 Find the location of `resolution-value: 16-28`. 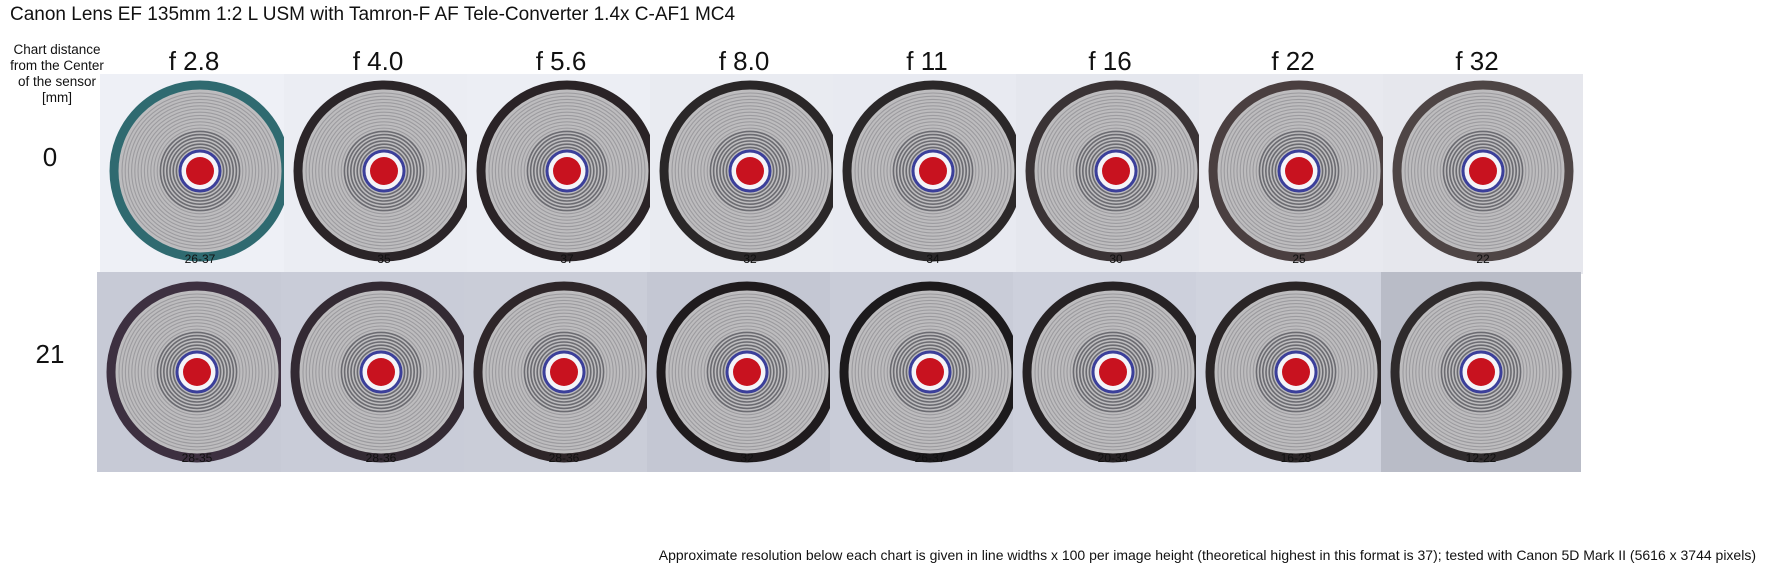

resolution-value: 16-28 is located at coordinates (1296, 458).